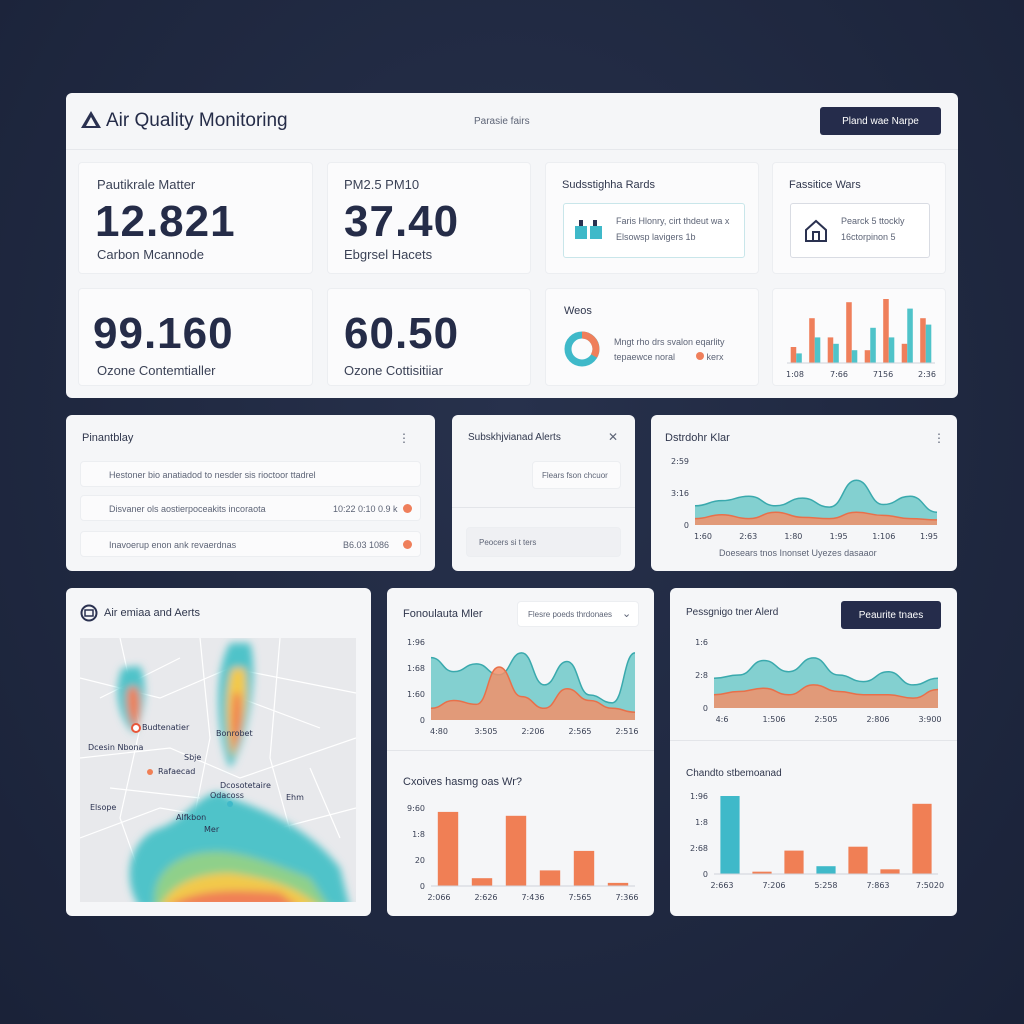 Image resolution: width=1024 pixels, height=1024 pixels. I want to click on tag-text: kerx, so click(715, 357).